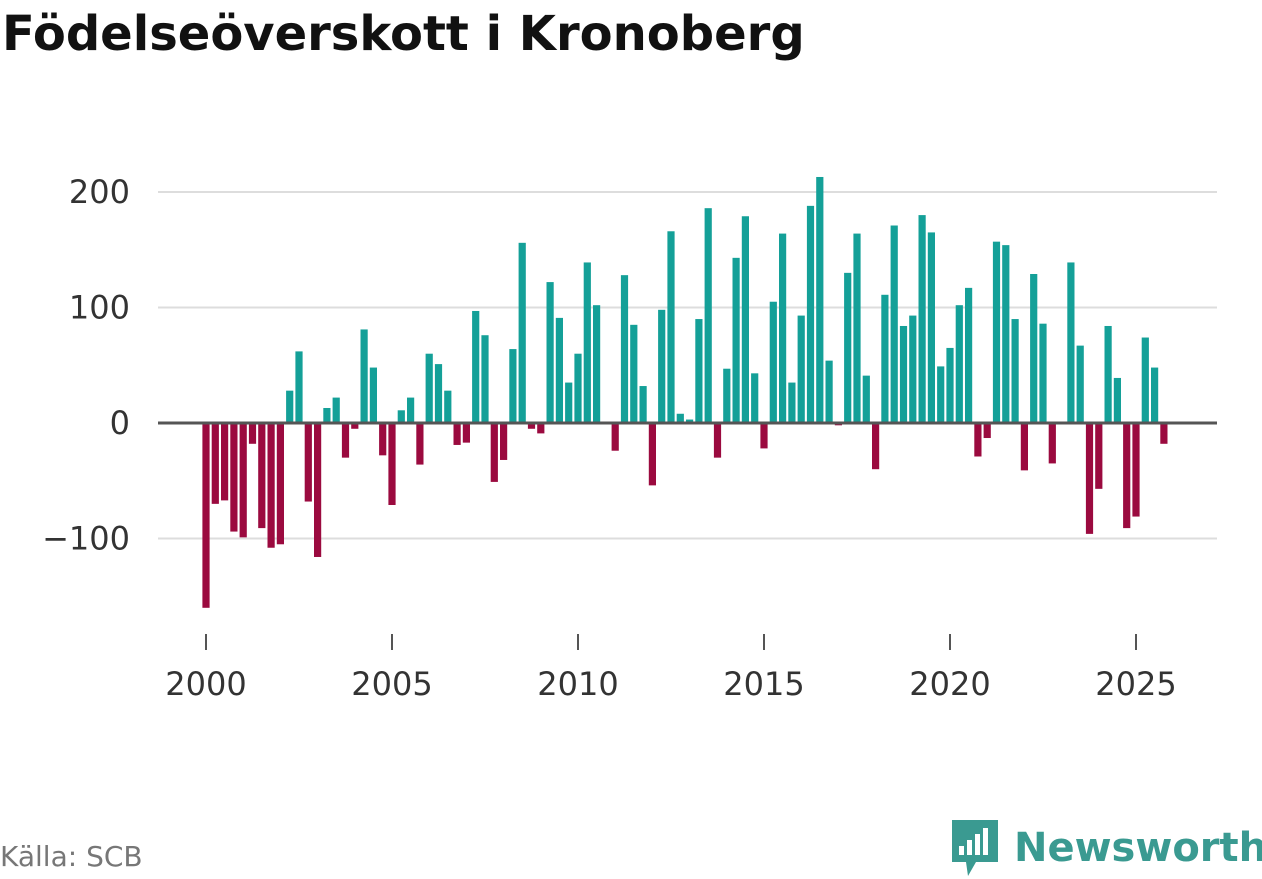  I want to click on y-tick-label: −100, so click(86, 539).